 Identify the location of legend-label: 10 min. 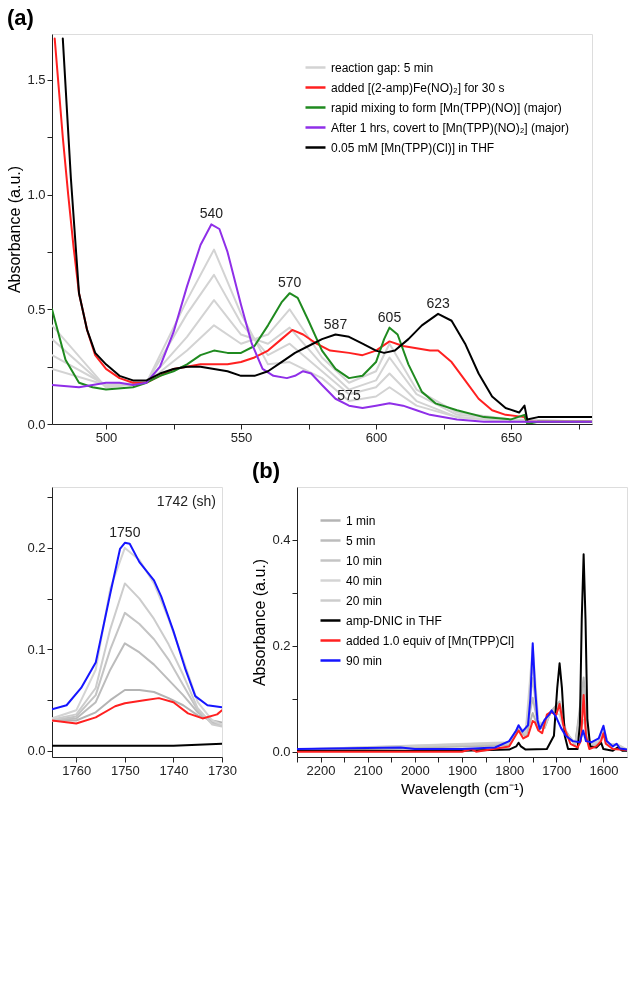
(364, 560).